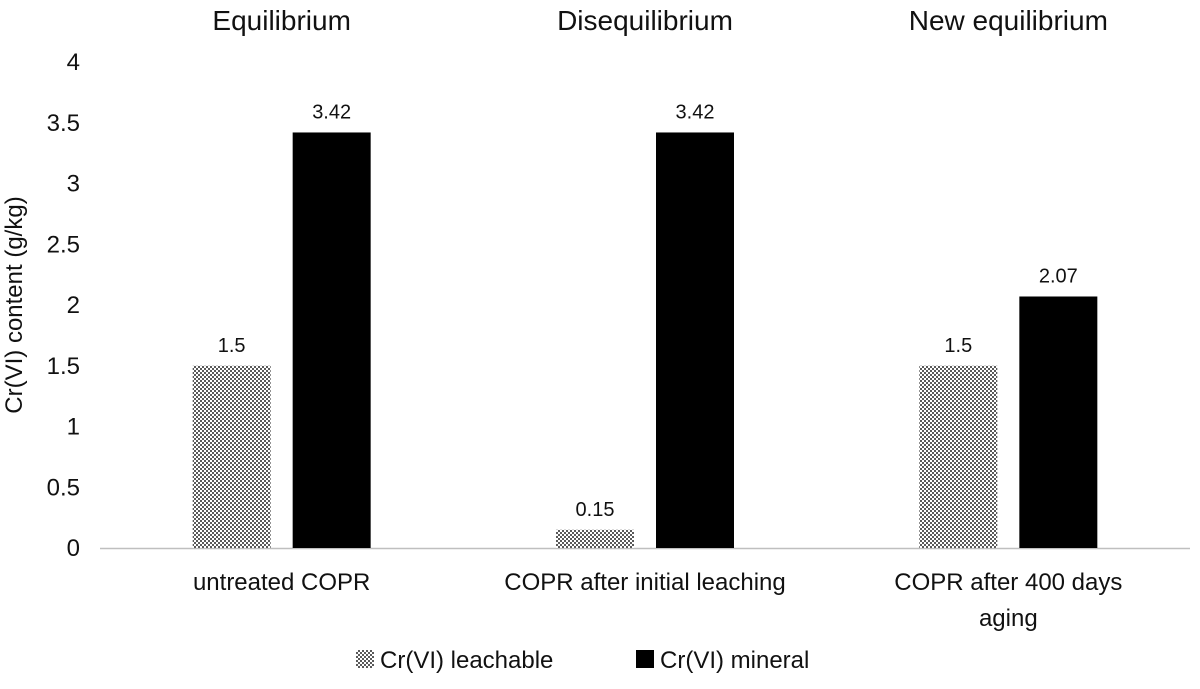  I want to click on y-tick-label: 0, so click(73, 548).